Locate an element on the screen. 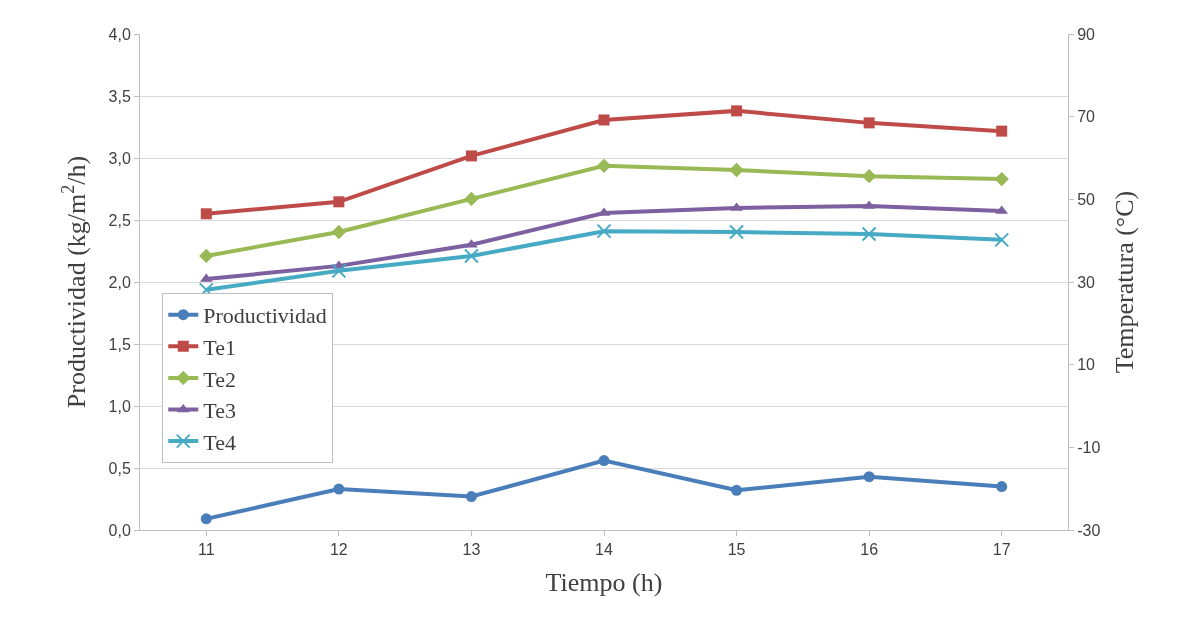  y2-tick-label: 10 is located at coordinates (1086, 365).